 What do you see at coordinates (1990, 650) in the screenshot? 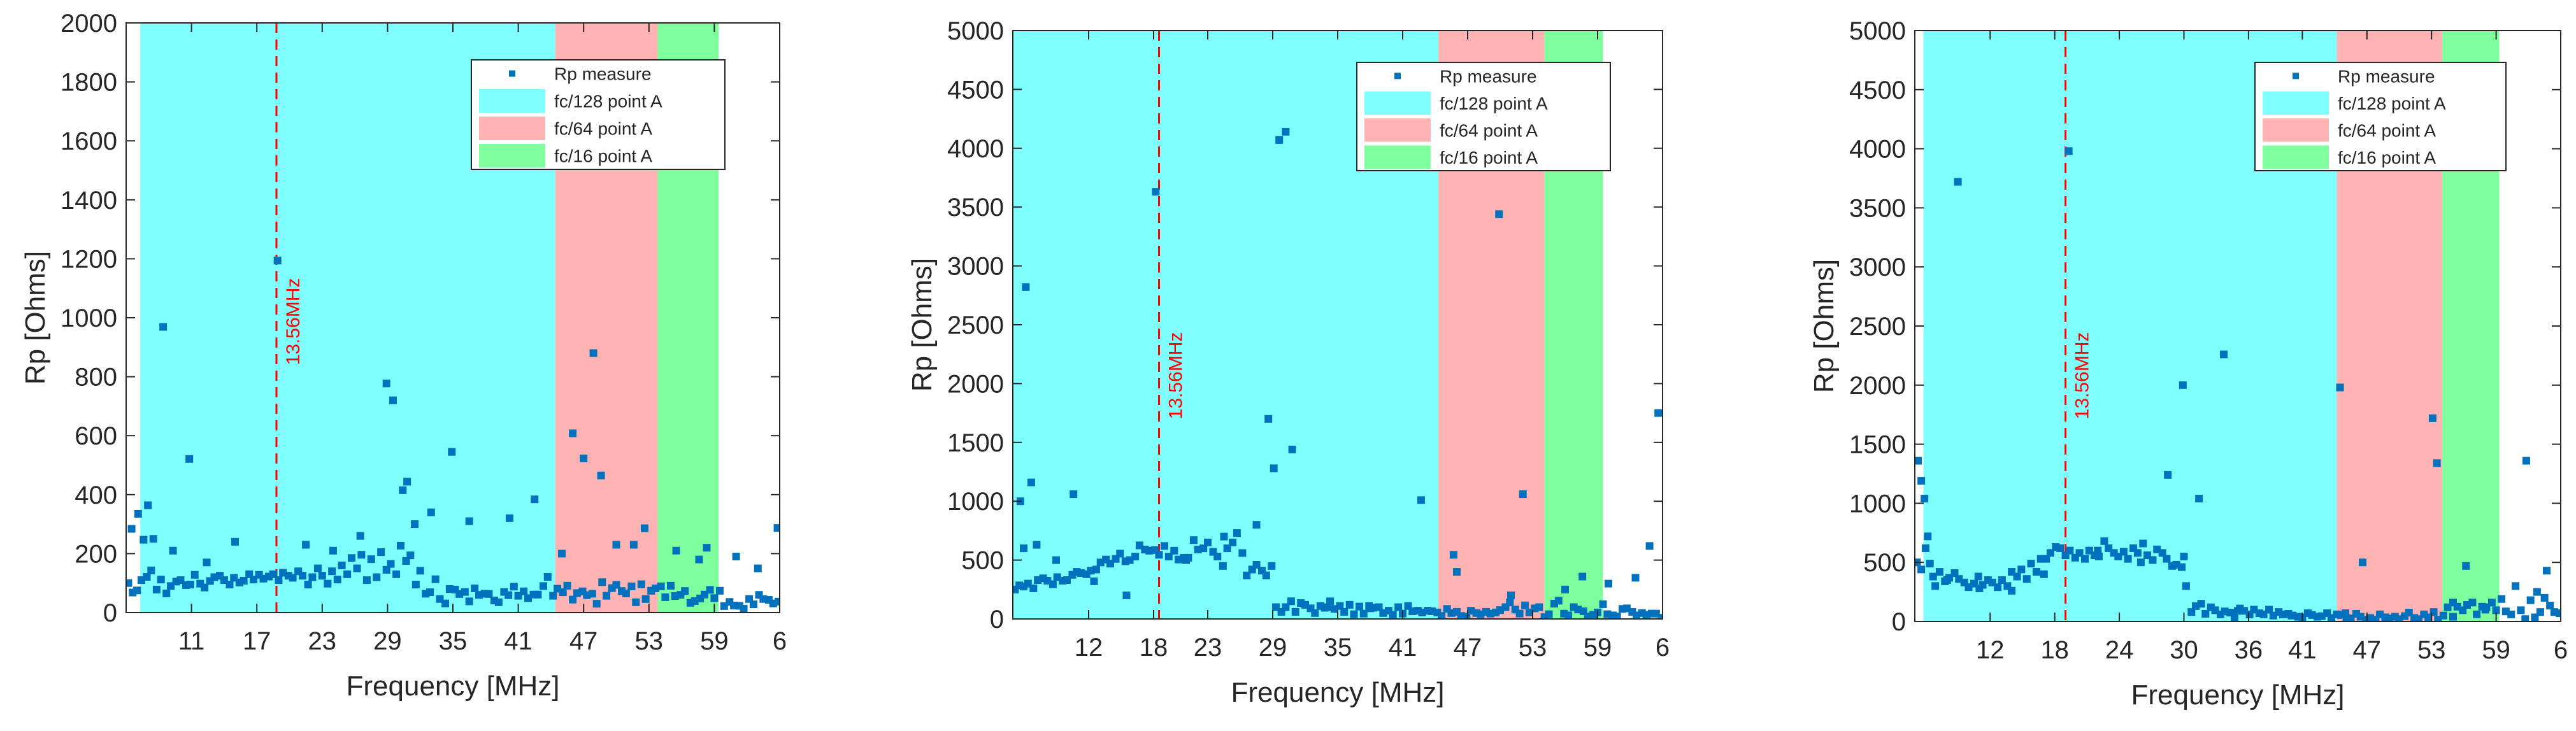
I see `x-tick-label: 12` at bounding box center [1990, 650].